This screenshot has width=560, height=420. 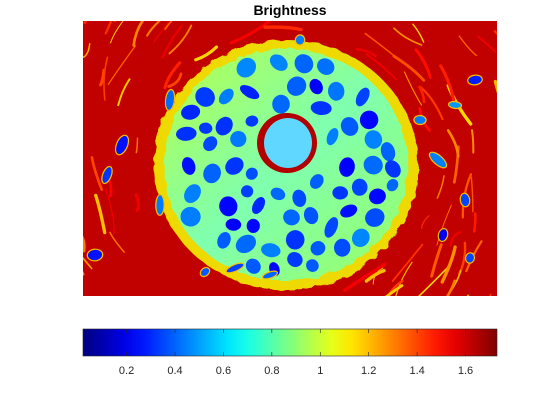 I want to click on colorbar-tick-label: 1.4, so click(x=416, y=371).